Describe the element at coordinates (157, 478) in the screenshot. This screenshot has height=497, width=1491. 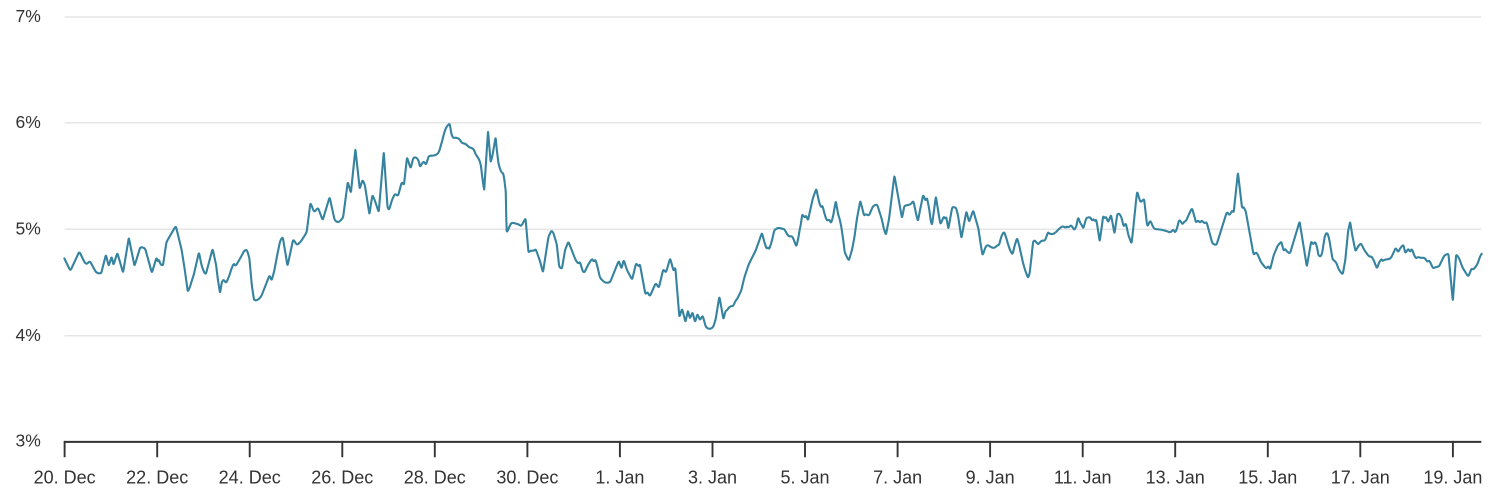
I see `svg-text: 22. Dec` at that location.